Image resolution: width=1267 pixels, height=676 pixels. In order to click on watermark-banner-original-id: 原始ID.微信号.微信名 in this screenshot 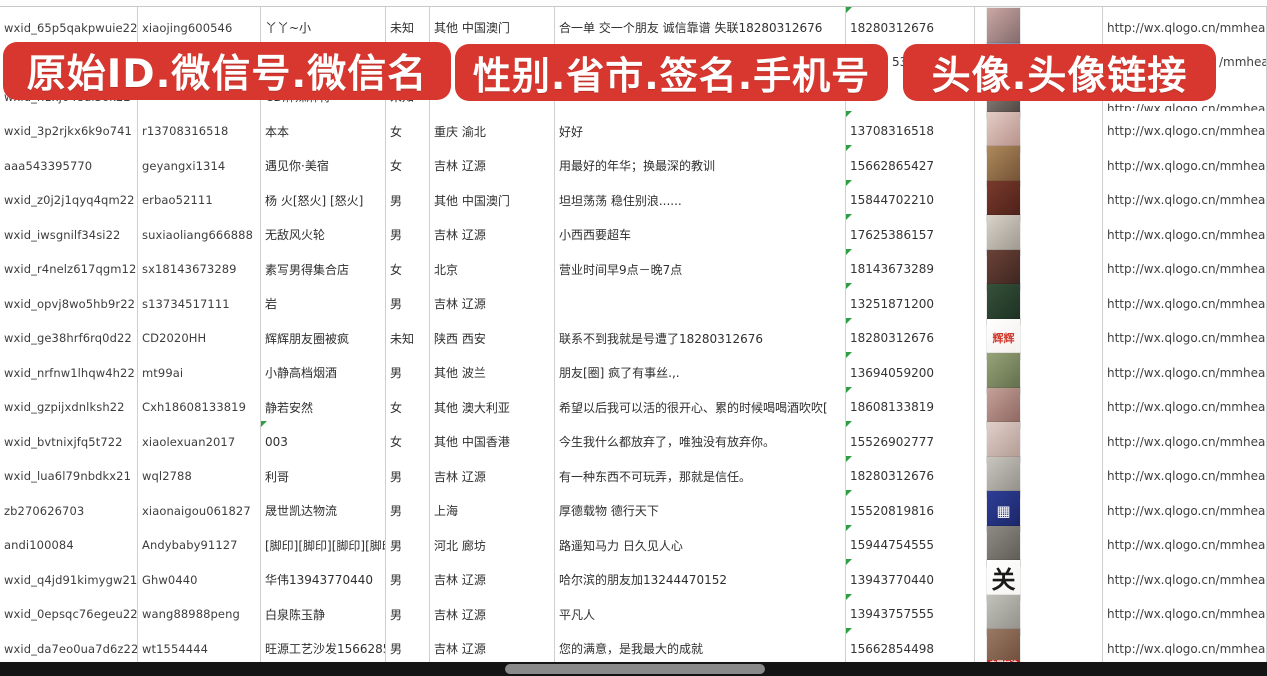, I will do `click(227, 71)`.